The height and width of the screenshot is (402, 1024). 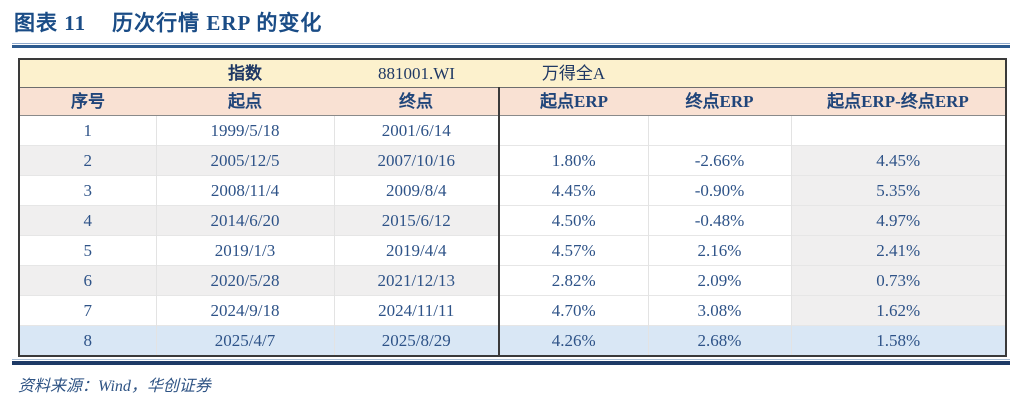 I want to click on cell-diff: 1.62%, so click(x=898, y=310).